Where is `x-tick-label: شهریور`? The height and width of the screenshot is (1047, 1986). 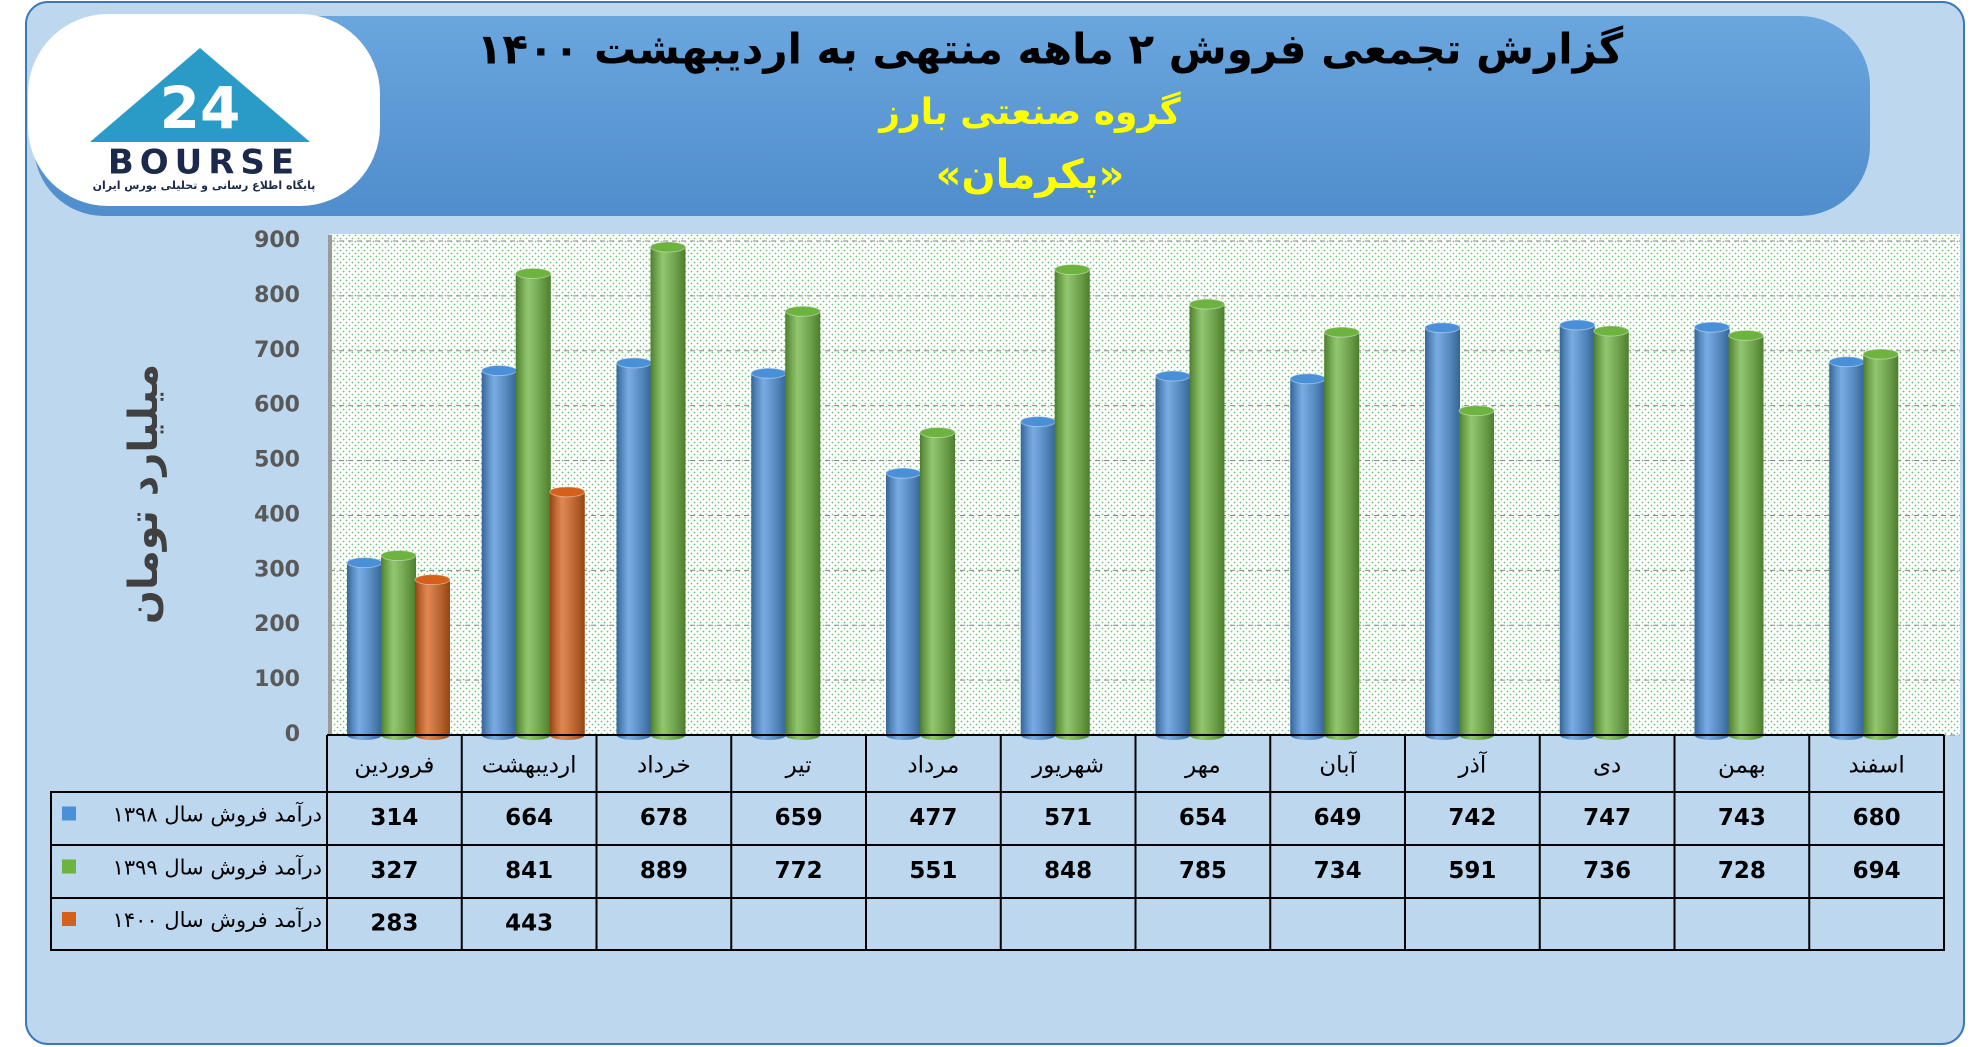
x-tick-label: شهریور is located at coordinates (1067, 766).